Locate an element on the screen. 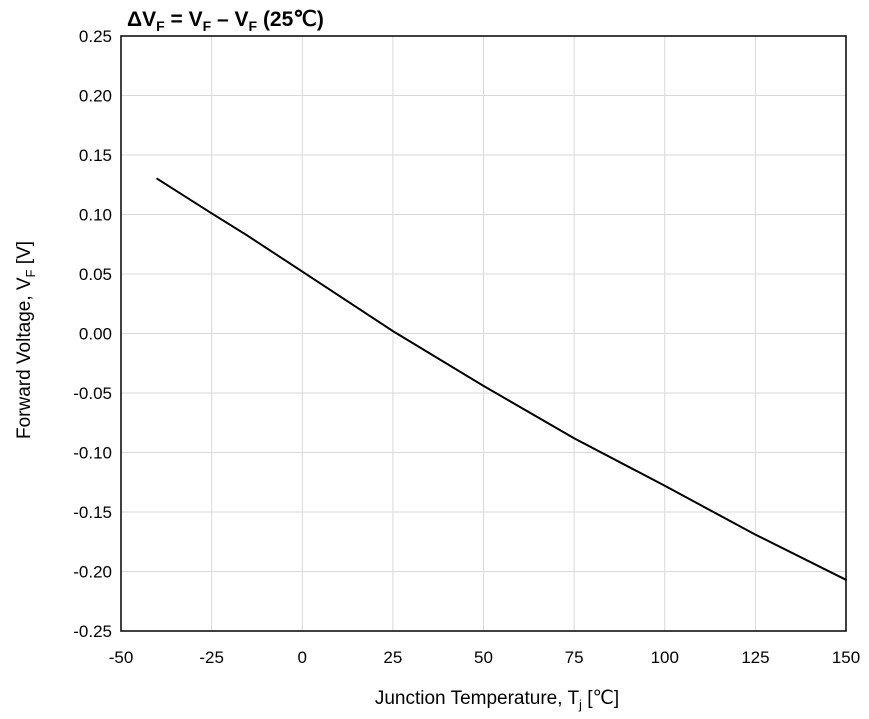 The height and width of the screenshot is (719, 869). x-tick-label: 50 is located at coordinates (483, 657).